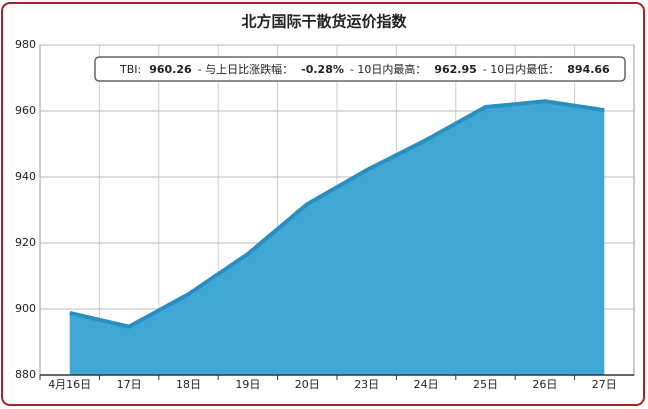 The image size is (648, 409). Describe the element at coordinates (521, 69) in the screenshot. I see `annotation-label: - 10日内最低：` at that location.